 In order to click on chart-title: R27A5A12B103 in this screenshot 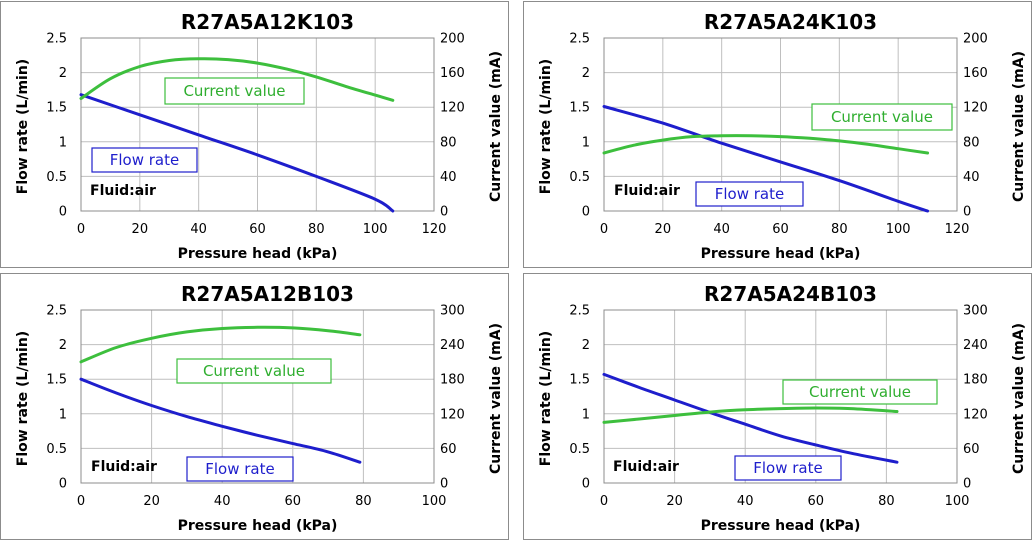, I will do `click(267, 294)`.